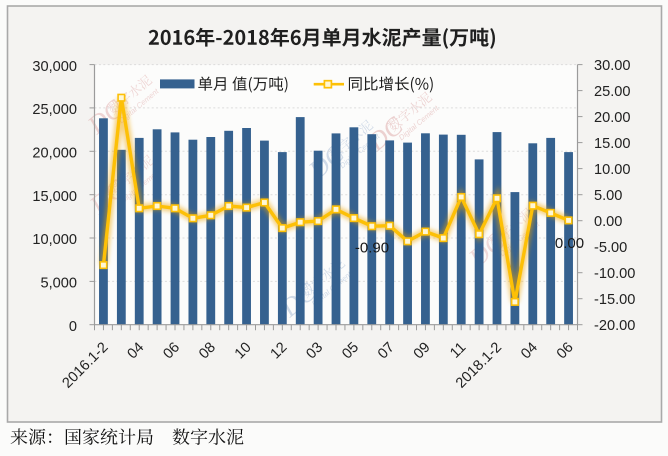  Describe the element at coordinates (608, 196) in the screenshot. I see `svg-text: 5.00` at that location.